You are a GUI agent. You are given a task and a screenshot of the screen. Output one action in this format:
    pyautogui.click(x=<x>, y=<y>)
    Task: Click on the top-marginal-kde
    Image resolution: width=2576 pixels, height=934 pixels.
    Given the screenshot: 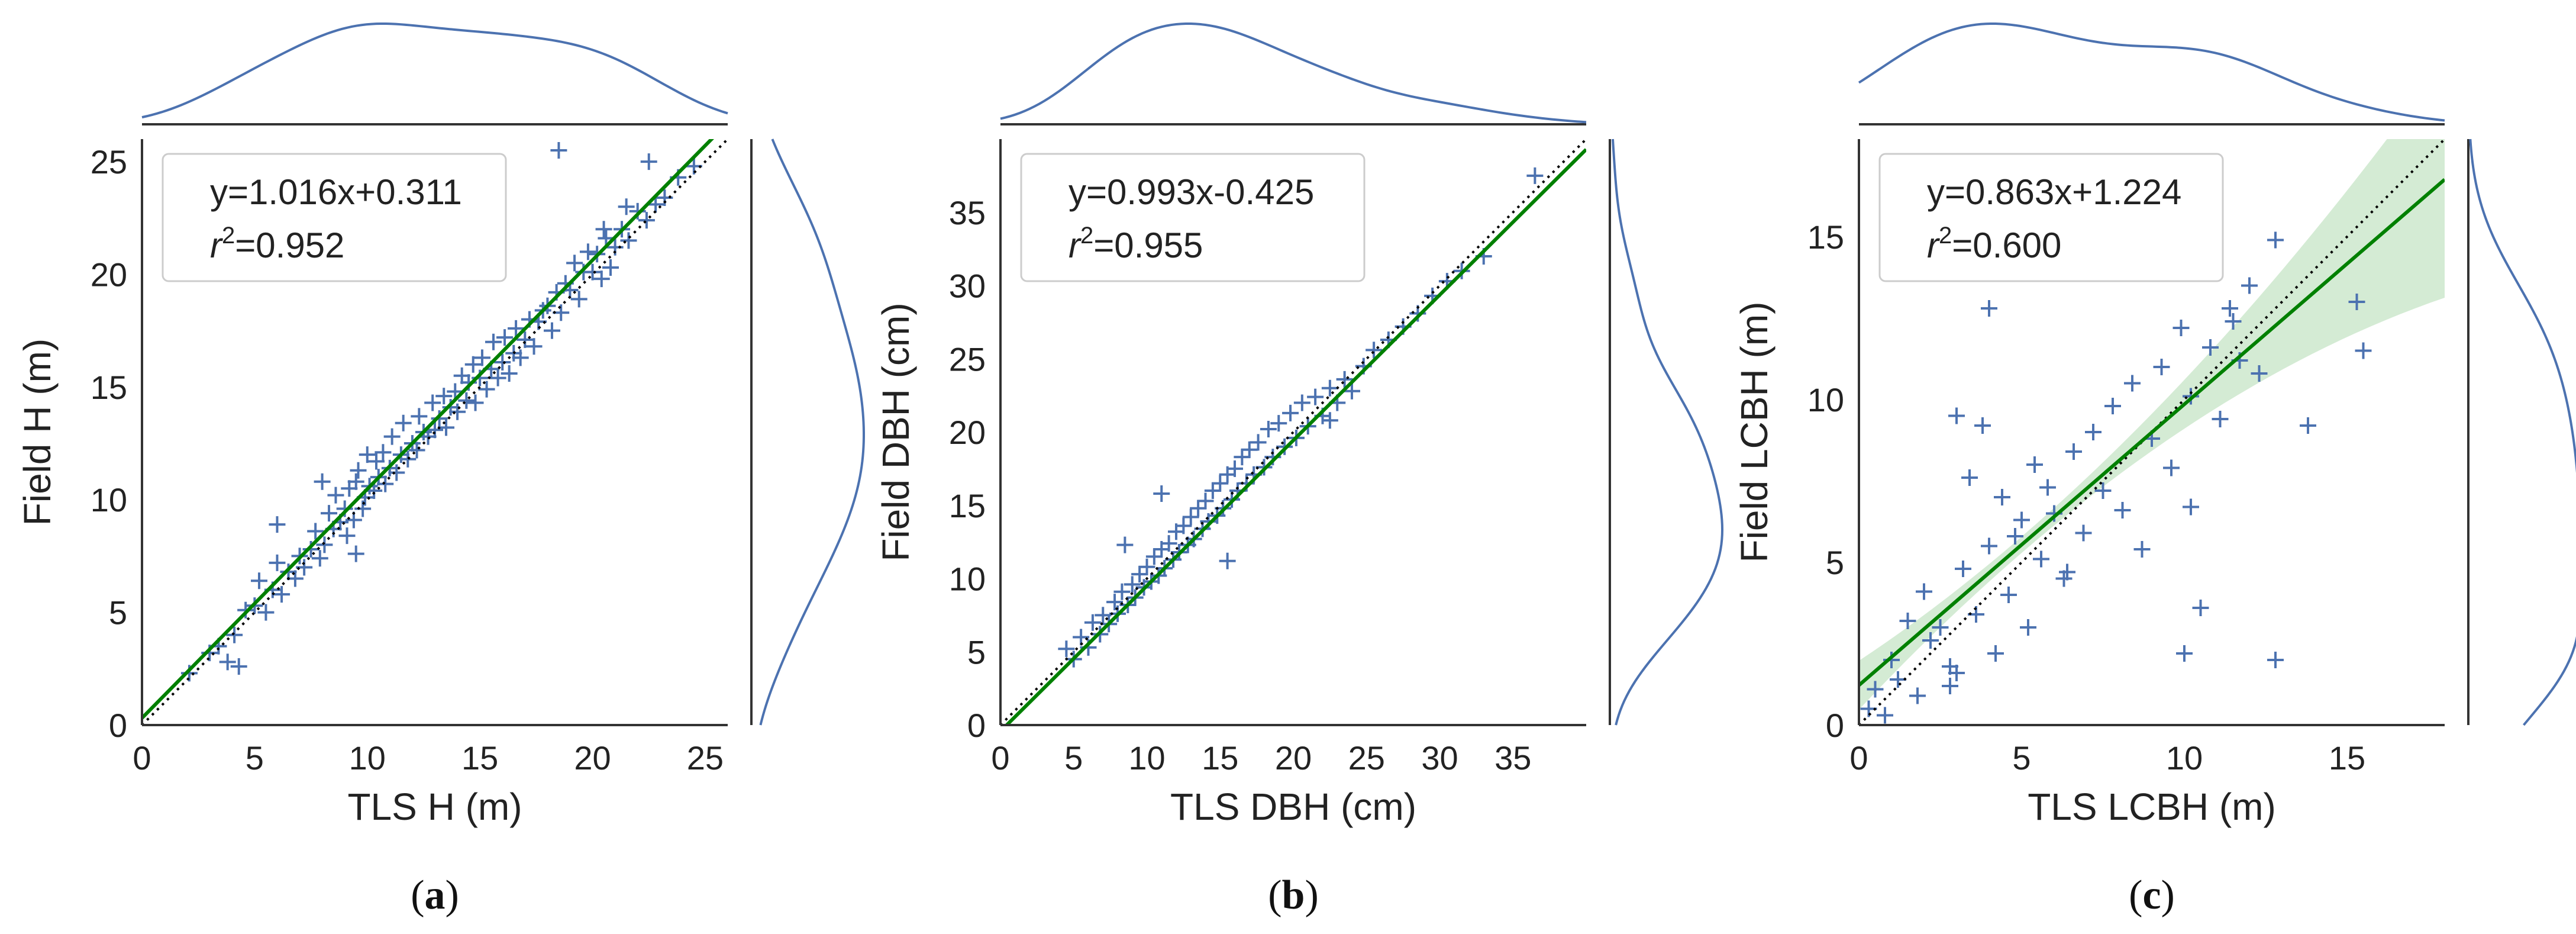 What is the action you would take?
    pyautogui.click(x=434, y=70)
    